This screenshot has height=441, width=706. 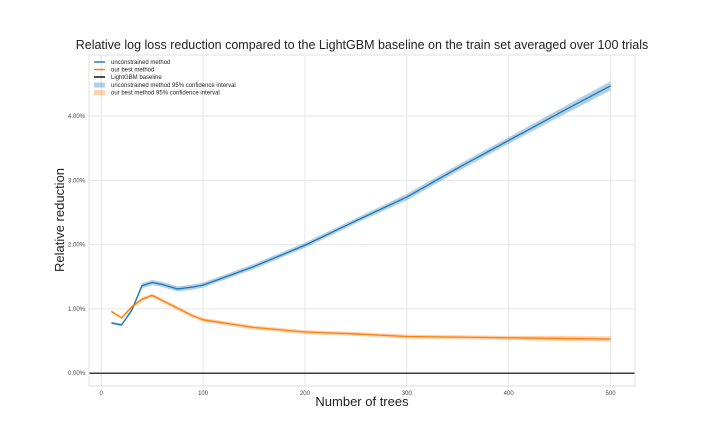 I want to click on legend-swatch-unconstrained-ci, so click(x=99, y=85).